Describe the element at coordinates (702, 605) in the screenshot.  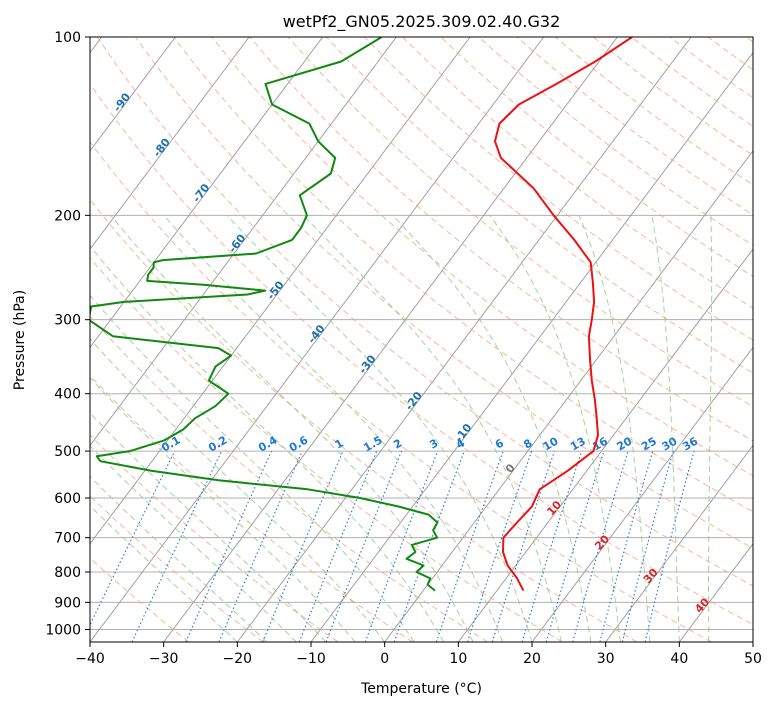
I see `warm-isotherm-label: 40` at that location.